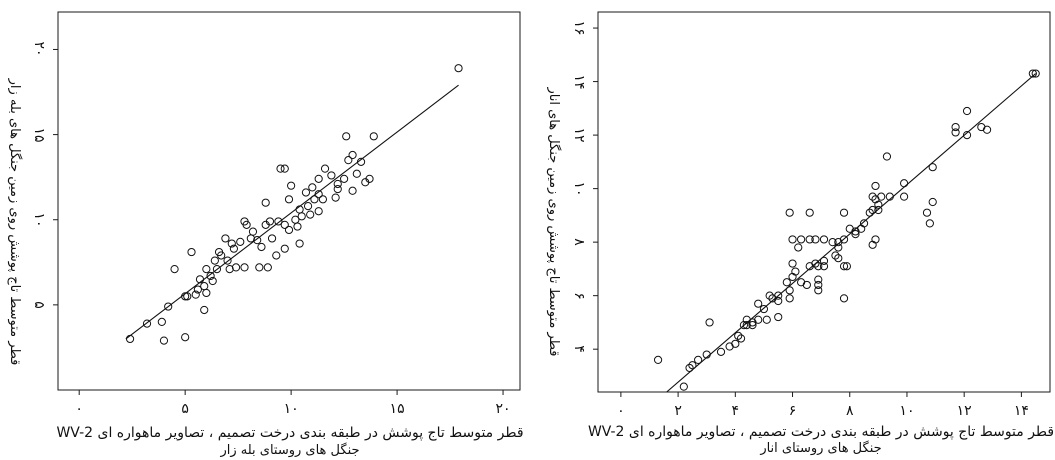 The image size is (1055, 460). What do you see at coordinates (39, 305) in the screenshot?
I see `y-tick-label: ۵` at bounding box center [39, 305].